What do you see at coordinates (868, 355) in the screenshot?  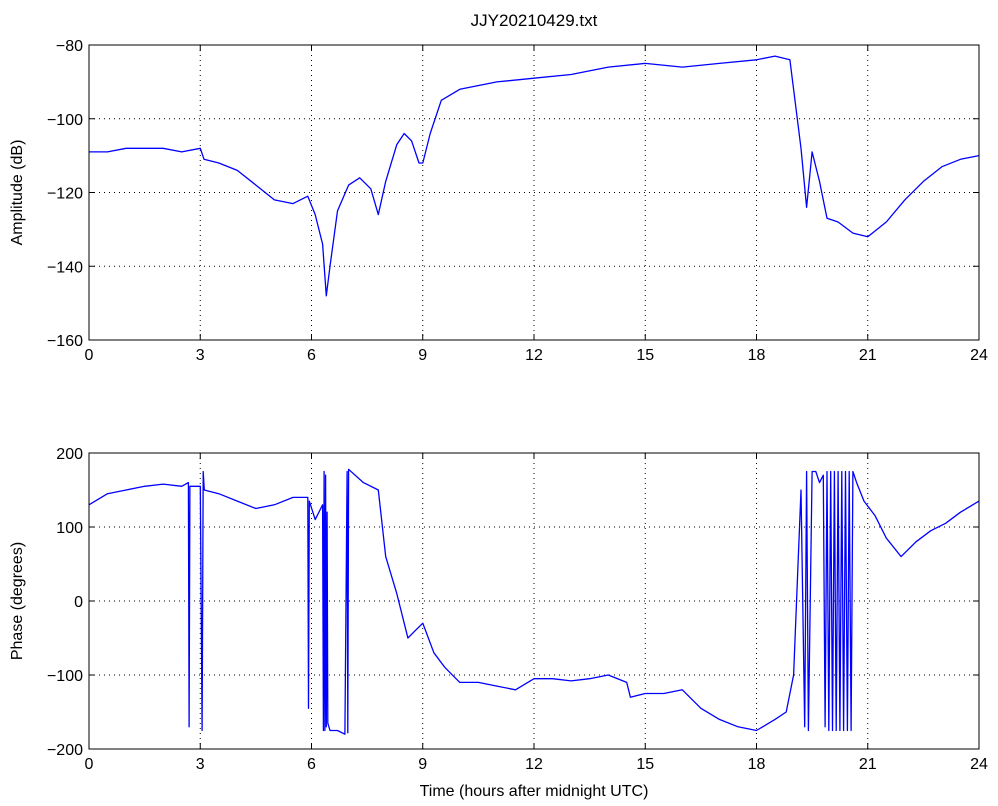 I see `amplitude-xtick-label: 21` at bounding box center [868, 355].